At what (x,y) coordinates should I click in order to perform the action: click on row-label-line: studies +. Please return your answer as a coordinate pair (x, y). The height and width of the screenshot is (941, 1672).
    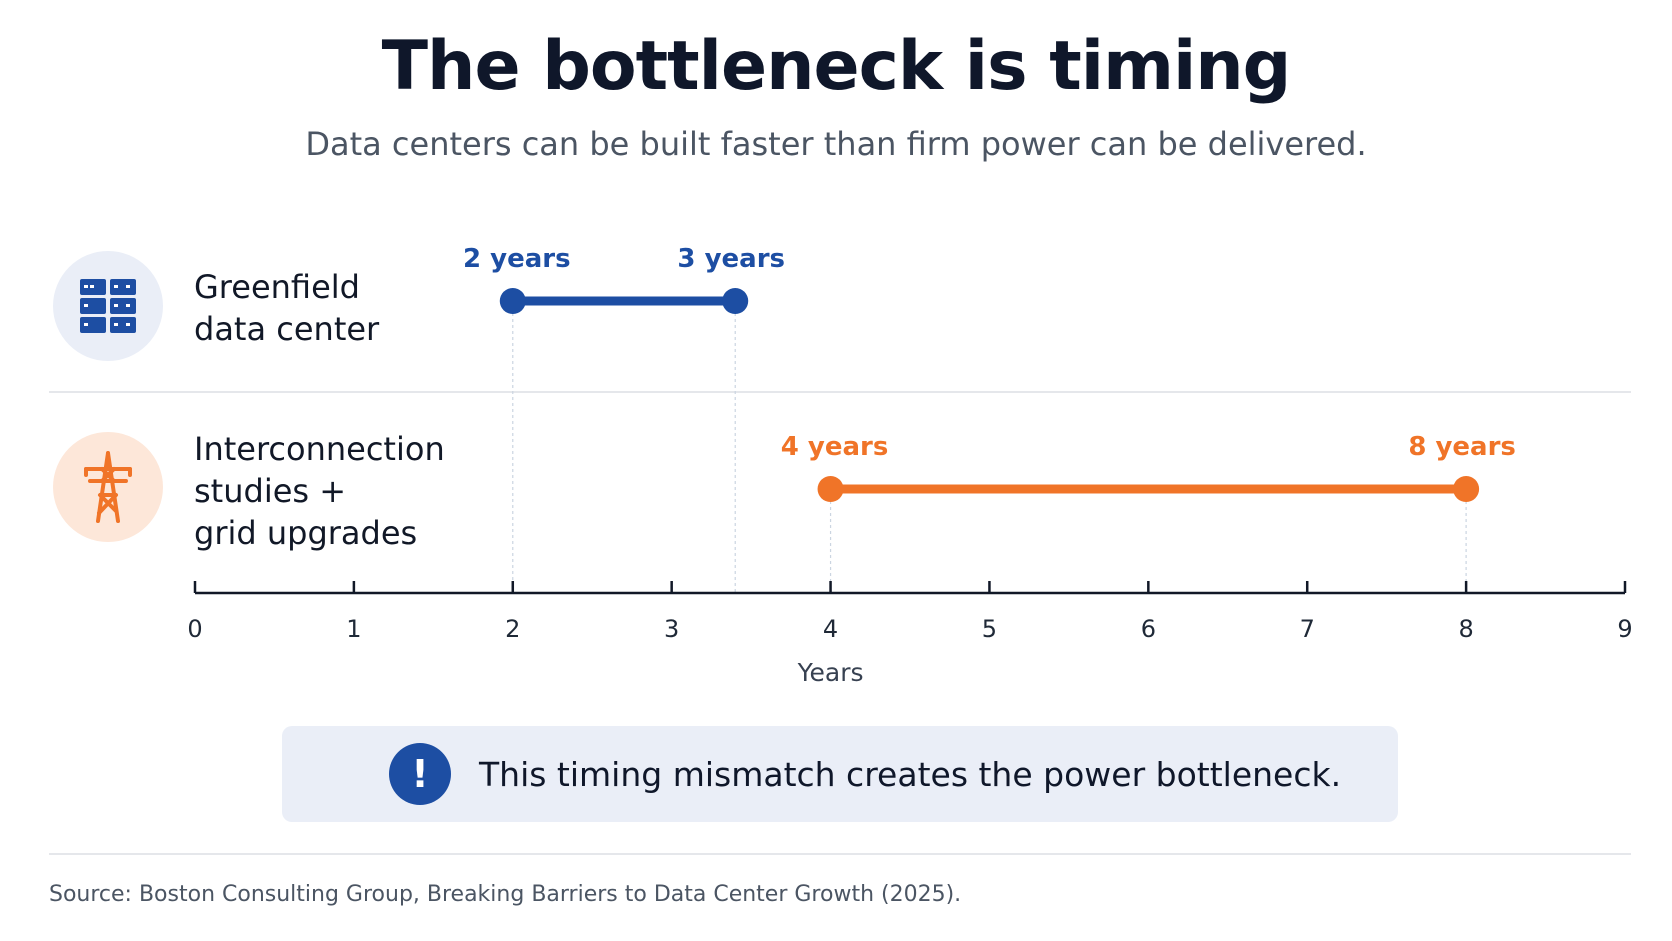
    Looking at the image, I should click on (270, 491).